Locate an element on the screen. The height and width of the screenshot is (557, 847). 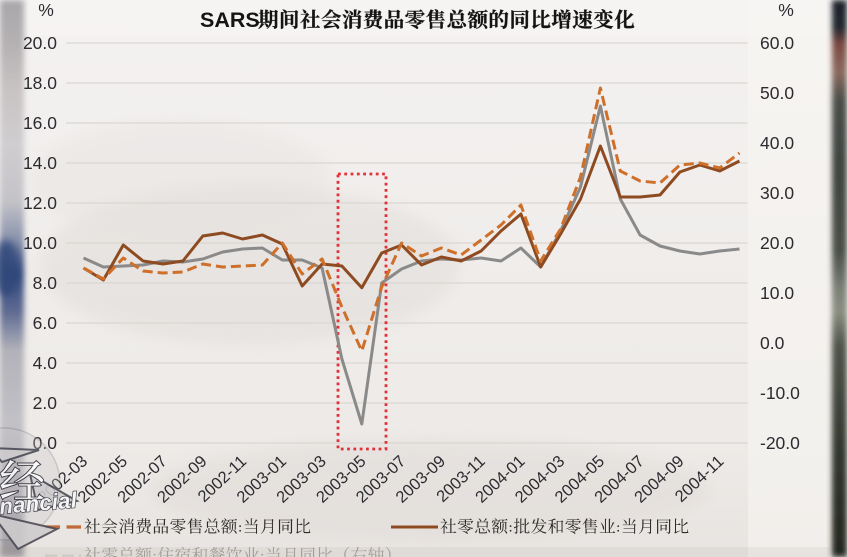
svg-text: 4.0 is located at coordinates (45, 363).